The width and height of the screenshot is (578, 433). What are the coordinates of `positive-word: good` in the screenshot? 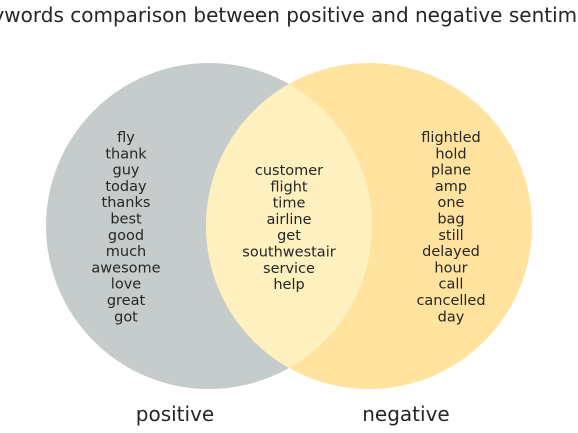 It's located at (126, 236).